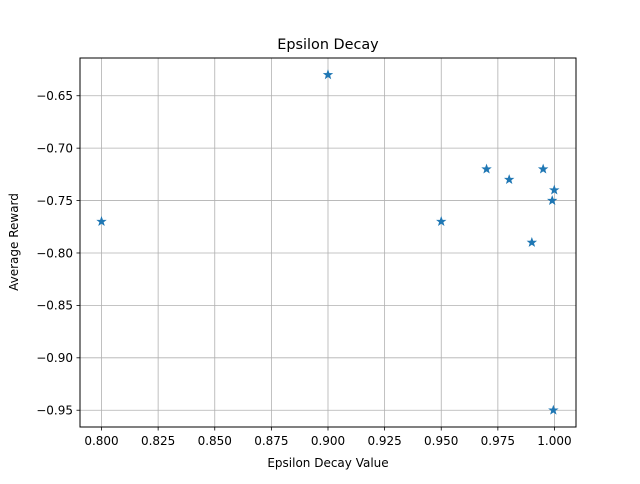 Image resolution: width=640 pixels, height=484 pixels. What do you see at coordinates (54, 411) in the screenshot?
I see `y-tick-label: −0.95` at bounding box center [54, 411].